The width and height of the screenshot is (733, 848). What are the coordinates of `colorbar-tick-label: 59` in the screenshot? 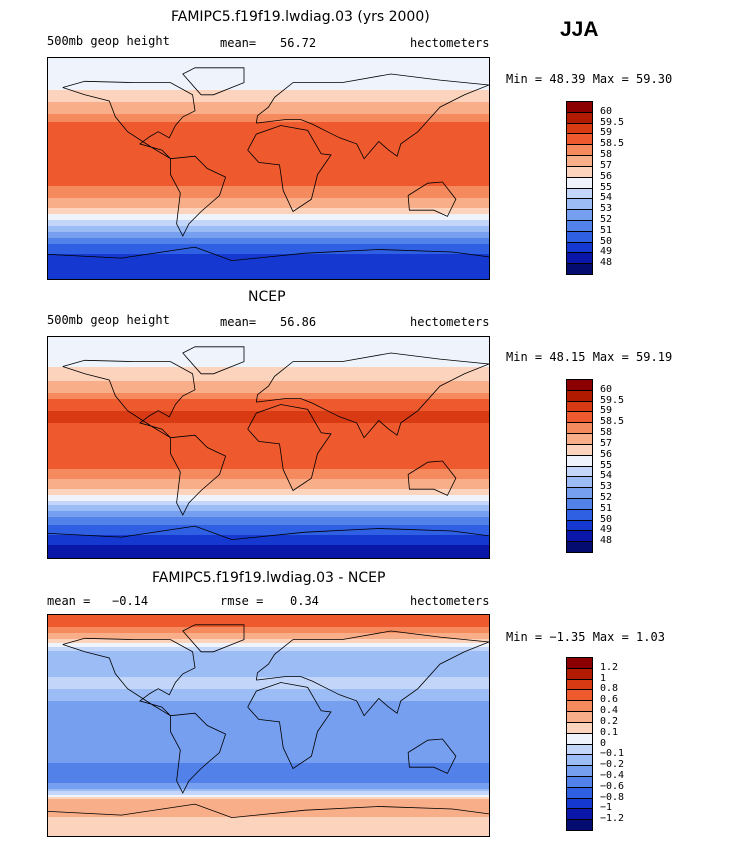 It's located at (606, 133).